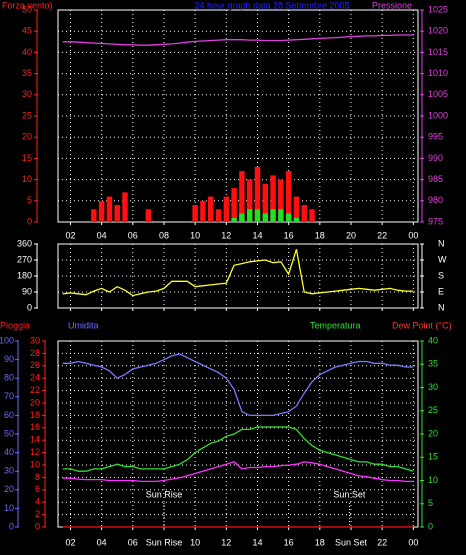  Describe the element at coordinates (35, 464) in the screenshot. I see `y-tick-label: 10` at that location.